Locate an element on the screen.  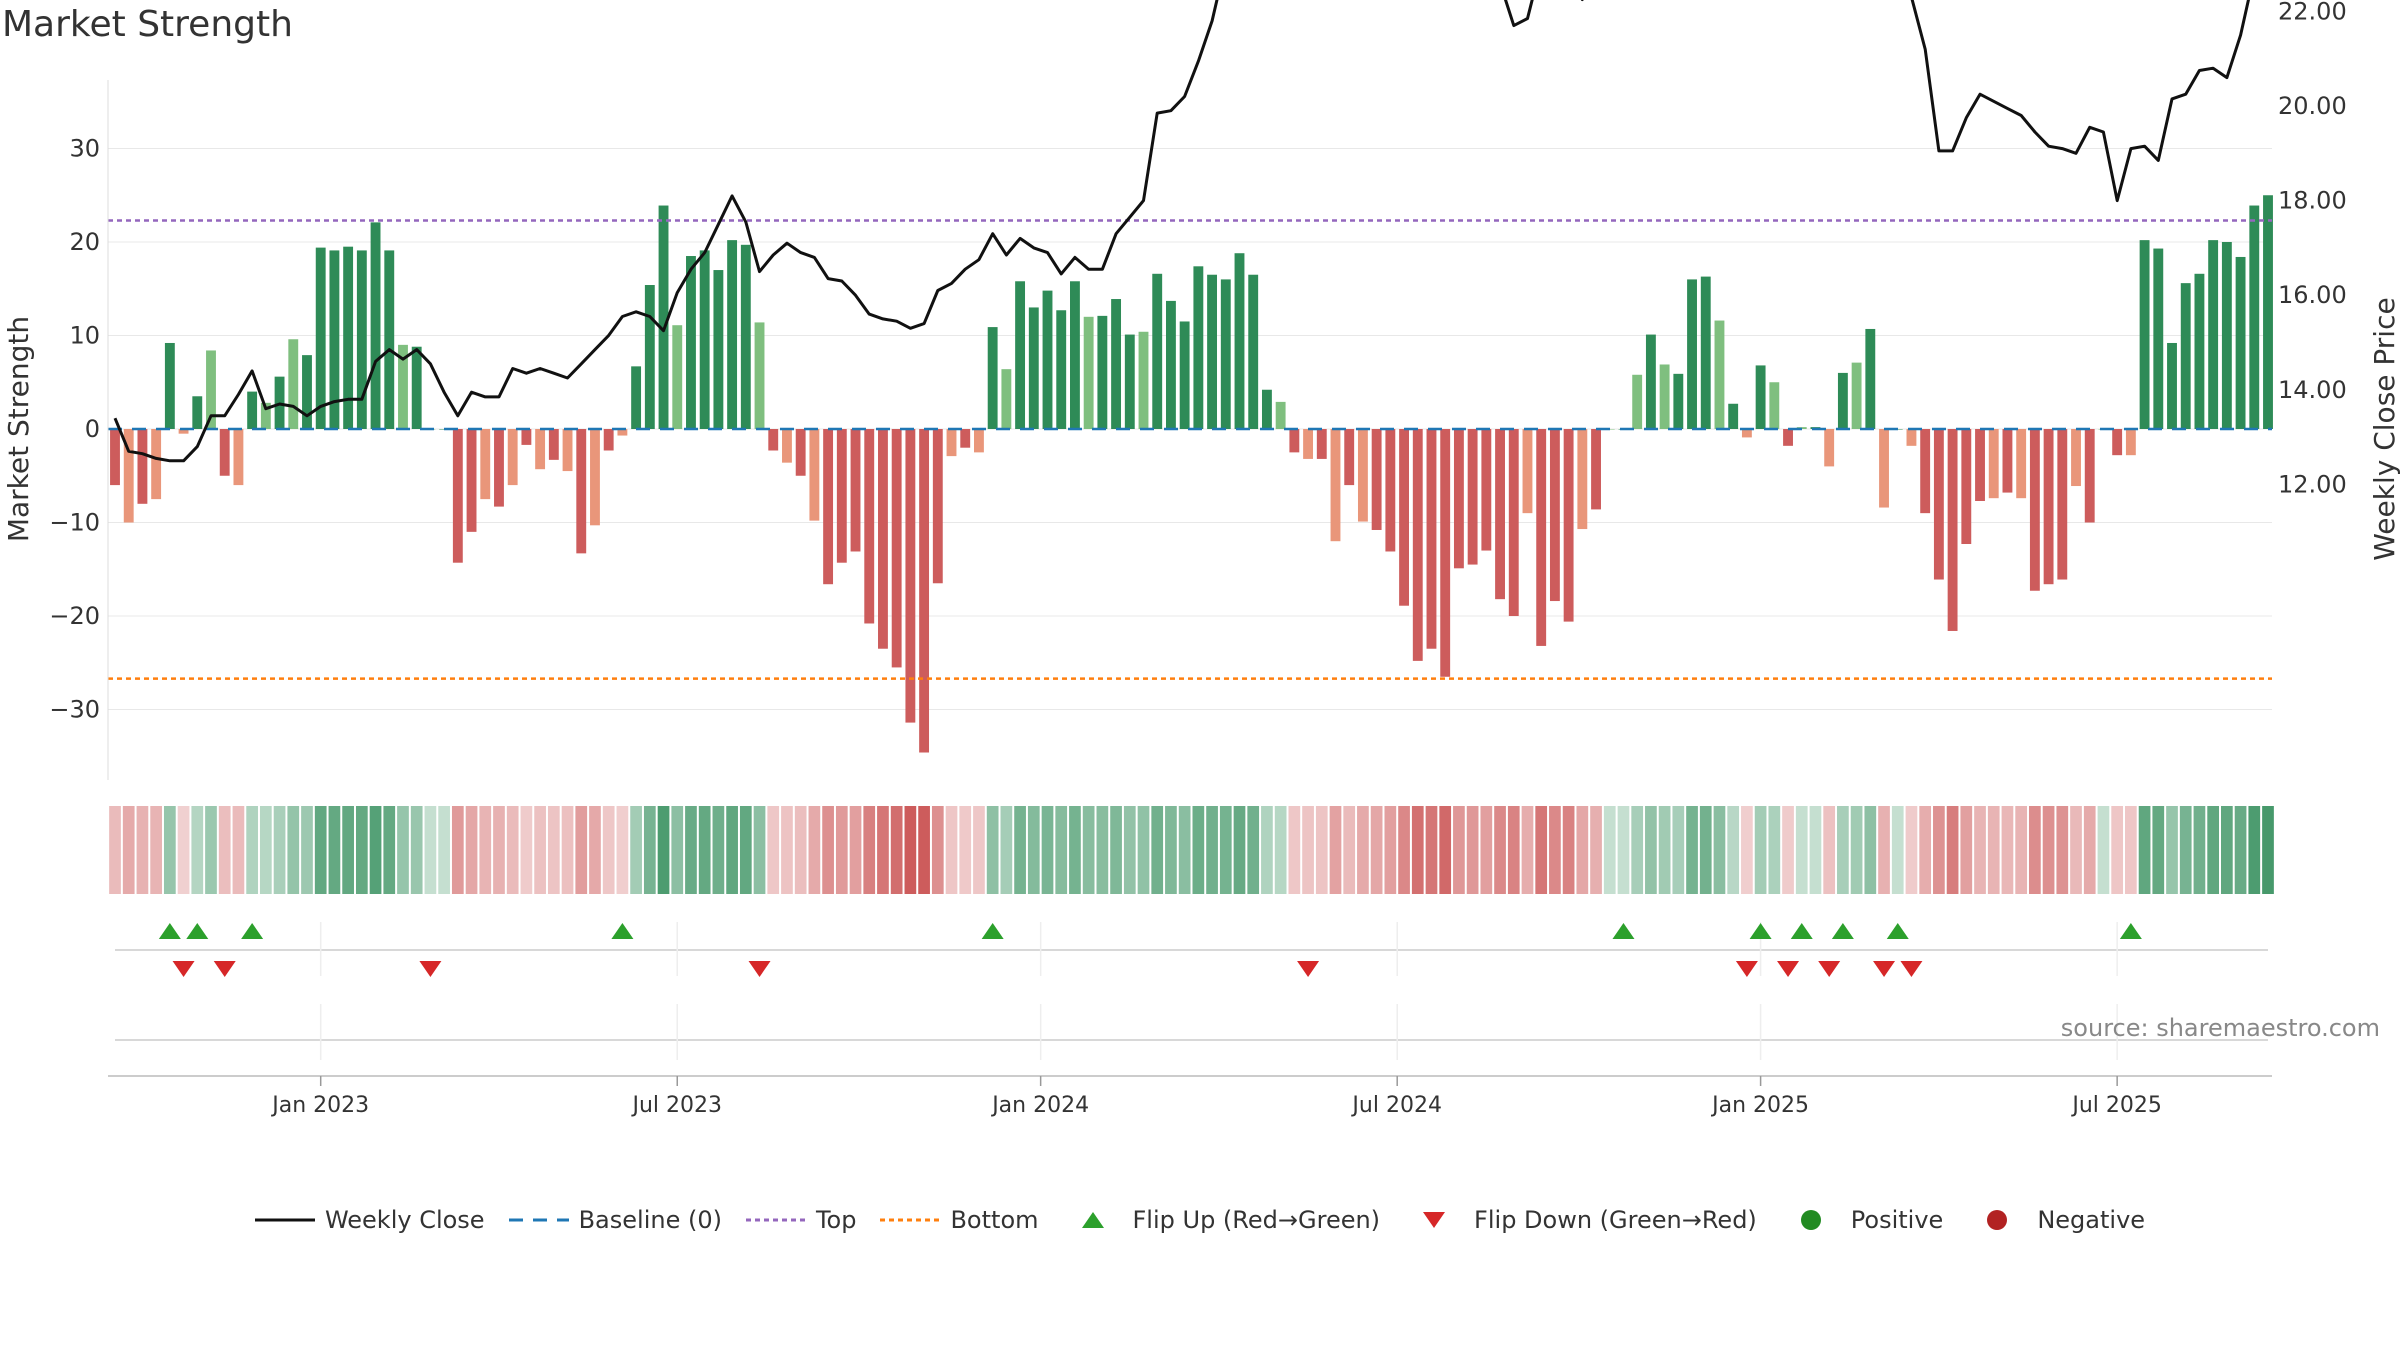
legend-item-flip-down: Flip Down (Green→Red) is located at coordinates (1580, 1220).